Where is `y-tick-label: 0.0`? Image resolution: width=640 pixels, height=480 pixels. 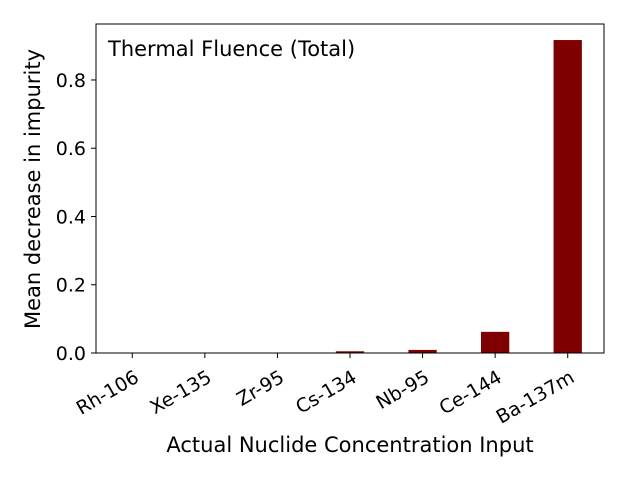
y-tick-label: 0.0 is located at coordinates (71, 354).